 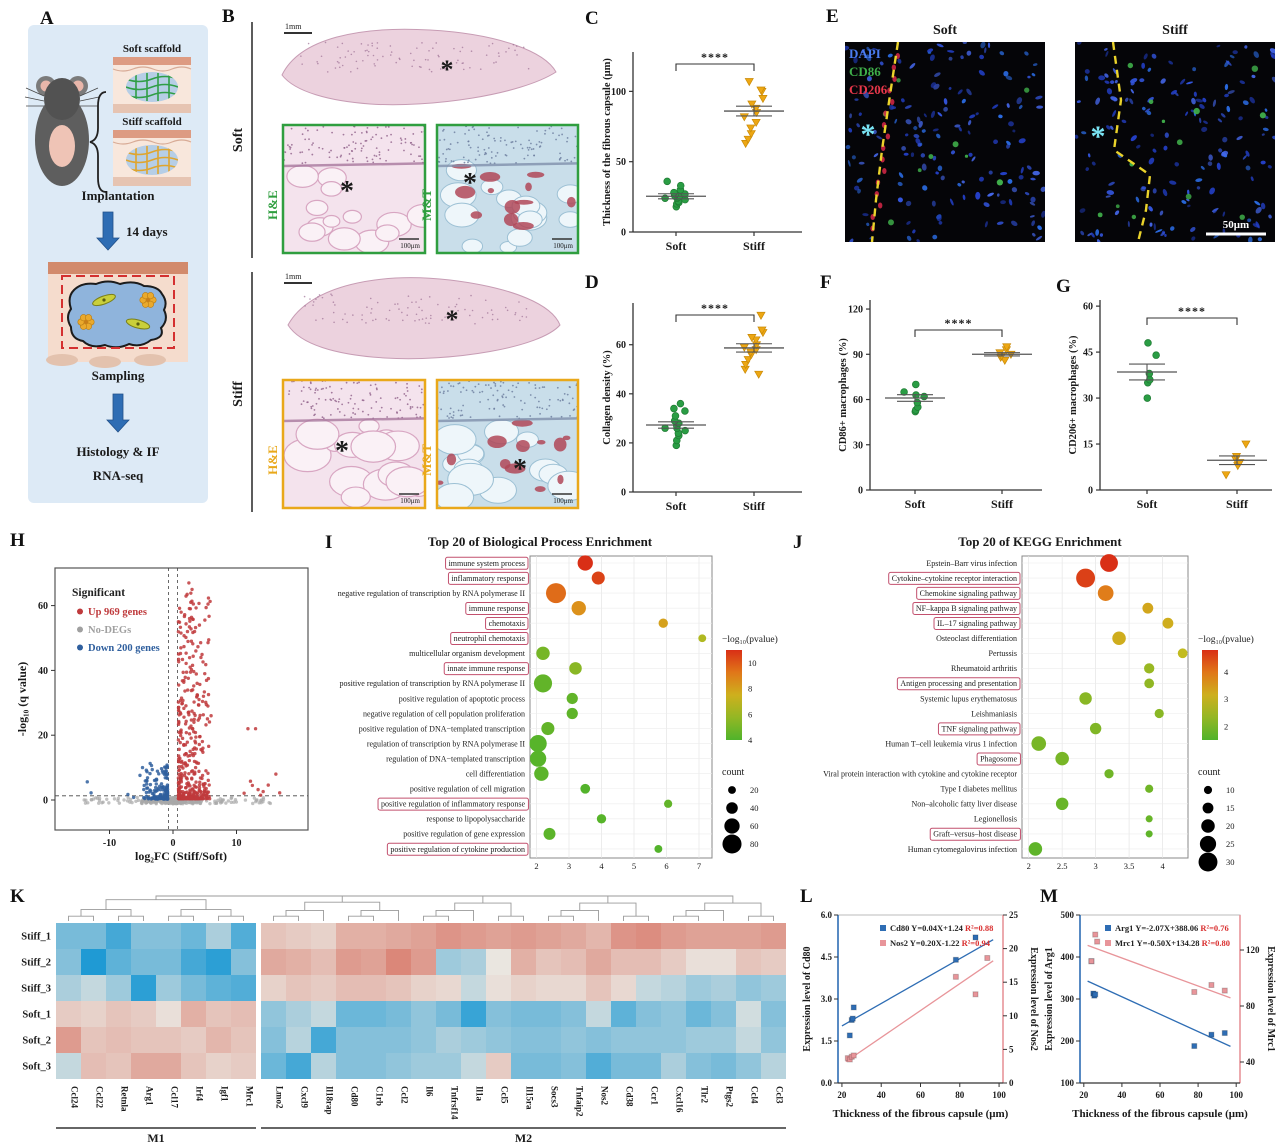 I want to click on down-arrow-icon, so click(x=108, y=231).